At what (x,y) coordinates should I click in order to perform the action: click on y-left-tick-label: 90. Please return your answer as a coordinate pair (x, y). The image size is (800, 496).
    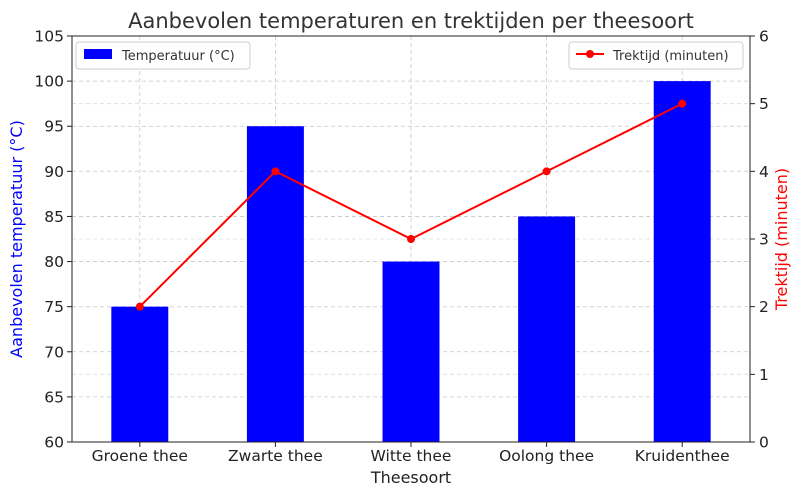
    Looking at the image, I should click on (54, 172).